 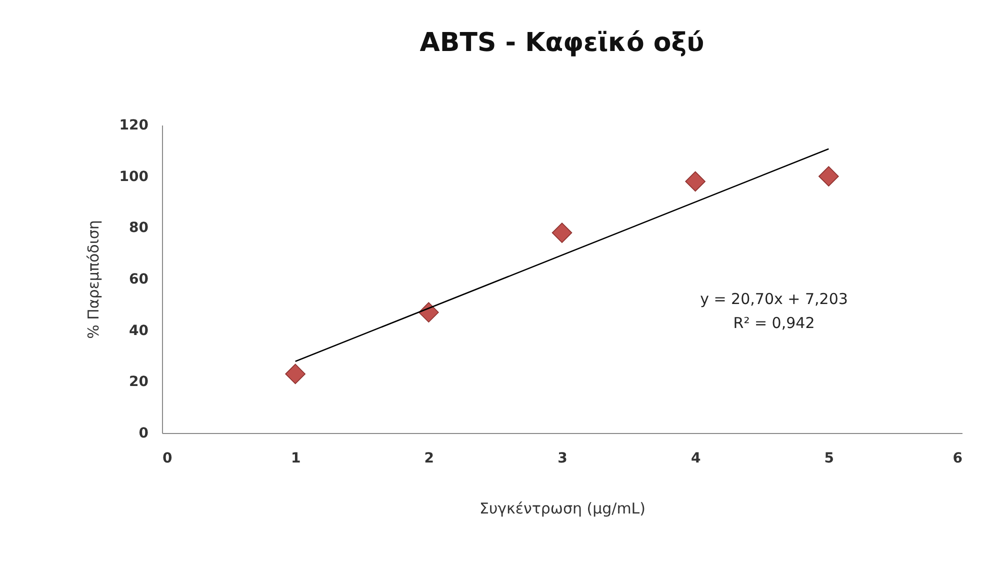 What do you see at coordinates (93, 279) in the screenshot?
I see `y-axis-title: % Παρεμπόδιση` at bounding box center [93, 279].